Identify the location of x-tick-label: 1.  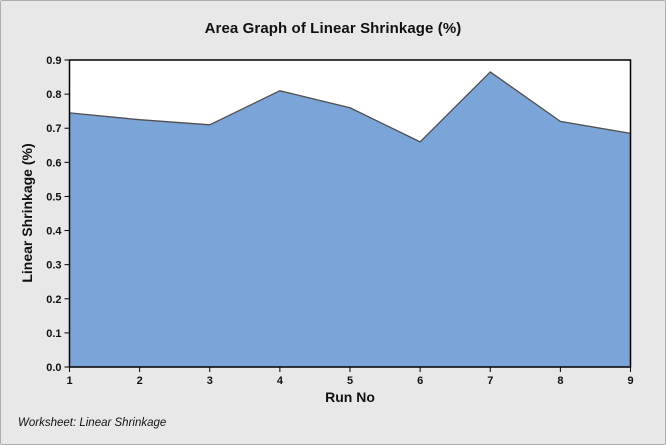
(69, 381).